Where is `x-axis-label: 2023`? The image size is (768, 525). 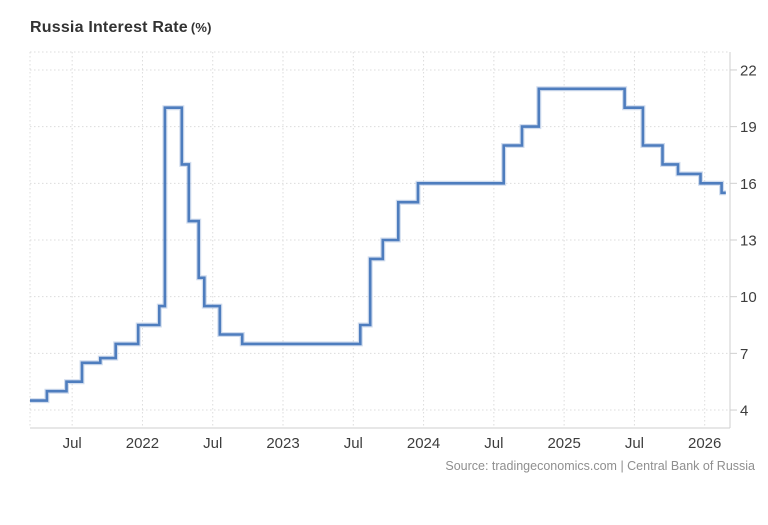
x-axis-label: 2023 is located at coordinates (282, 443).